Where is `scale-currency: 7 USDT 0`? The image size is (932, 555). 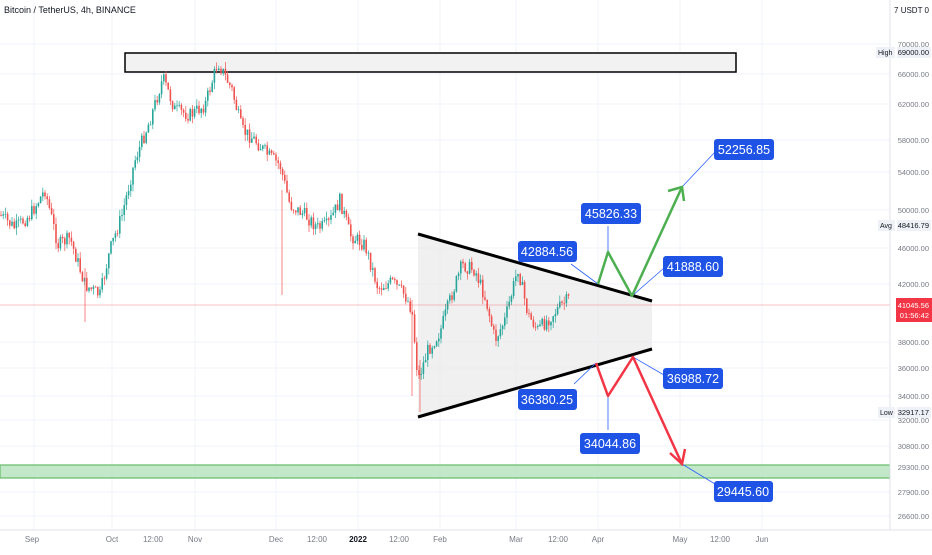
scale-currency: 7 USDT 0 is located at coordinates (912, 10).